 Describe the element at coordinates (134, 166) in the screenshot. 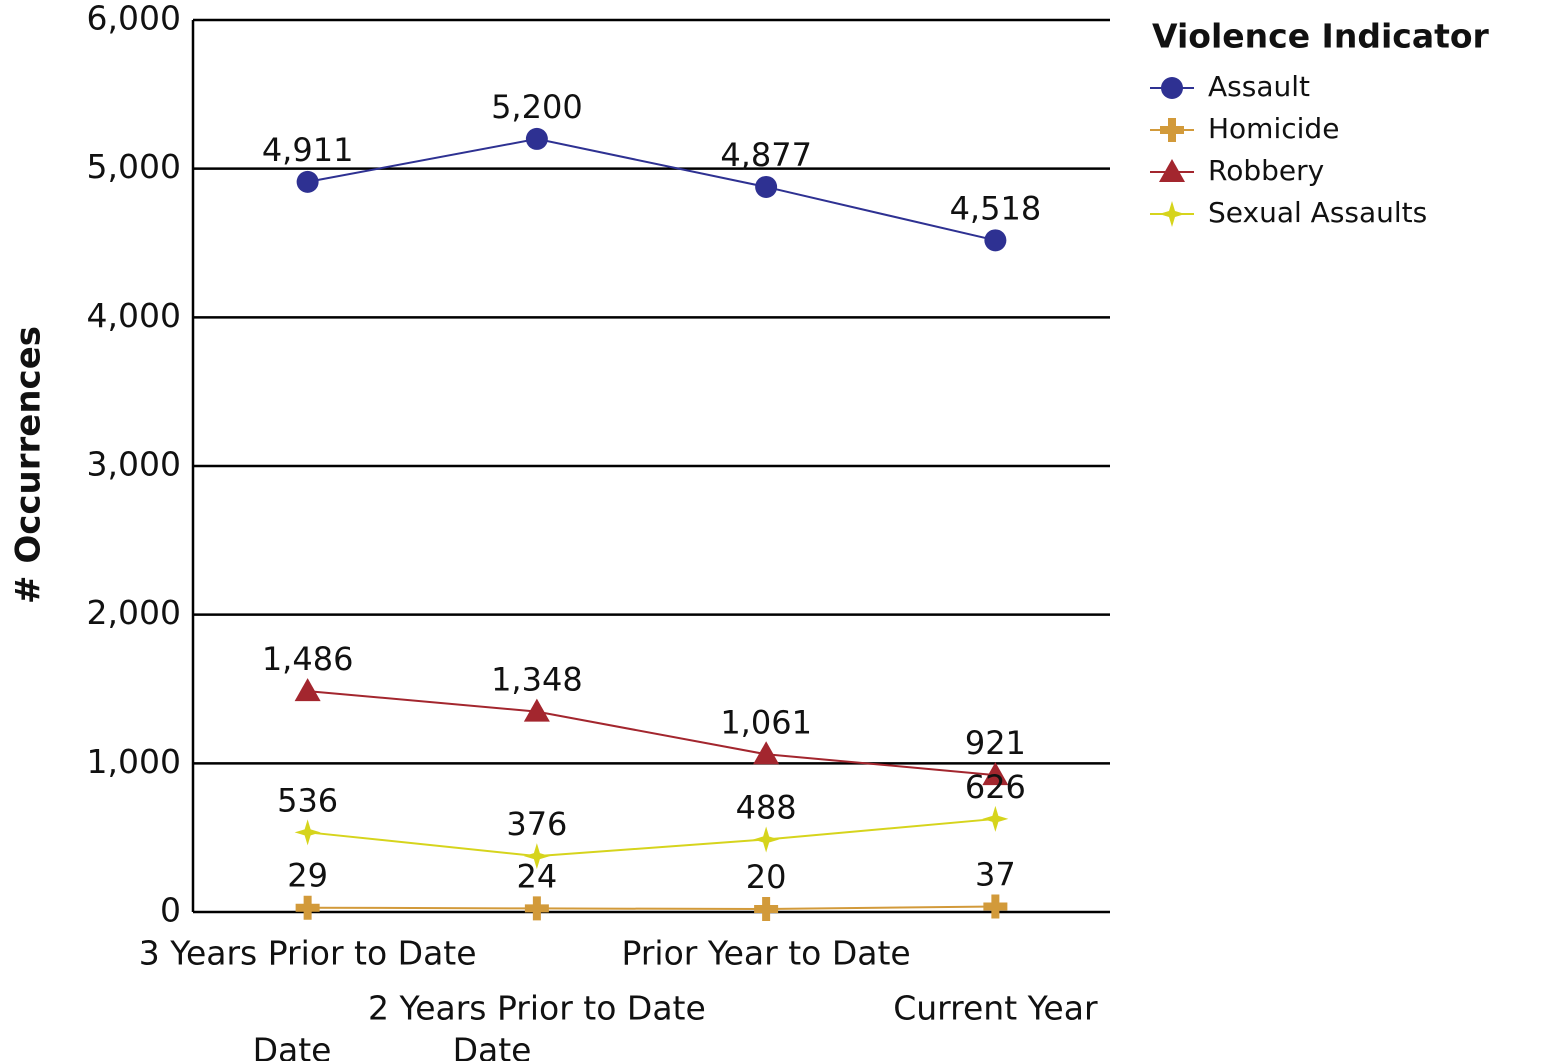

I see `y-tick-label: 5,000` at that location.